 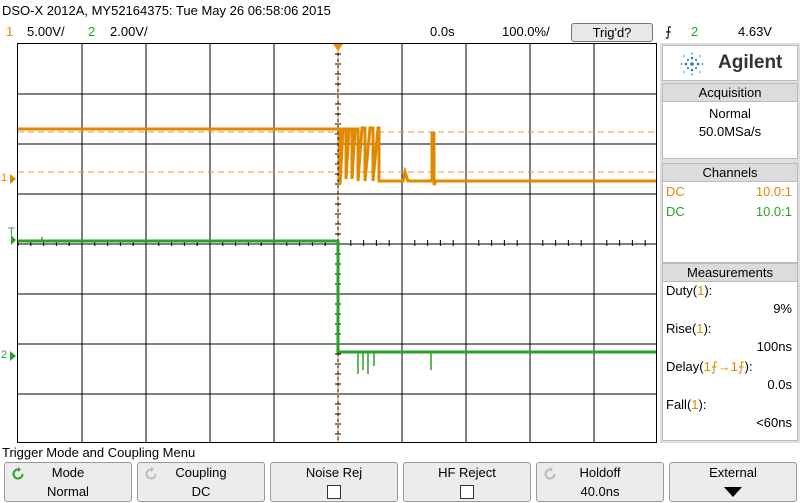 What do you see at coordinates (11, 232) in the screenshot?
I see `trigger-level-marker: T` at bounding box center [11, 232].